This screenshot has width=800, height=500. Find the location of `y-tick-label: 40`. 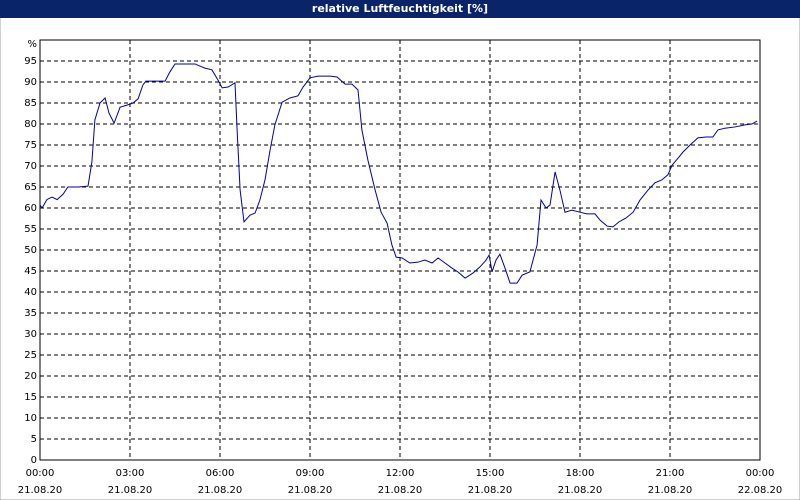

y-tick-label: 40 is located at coordinates (30, 292).